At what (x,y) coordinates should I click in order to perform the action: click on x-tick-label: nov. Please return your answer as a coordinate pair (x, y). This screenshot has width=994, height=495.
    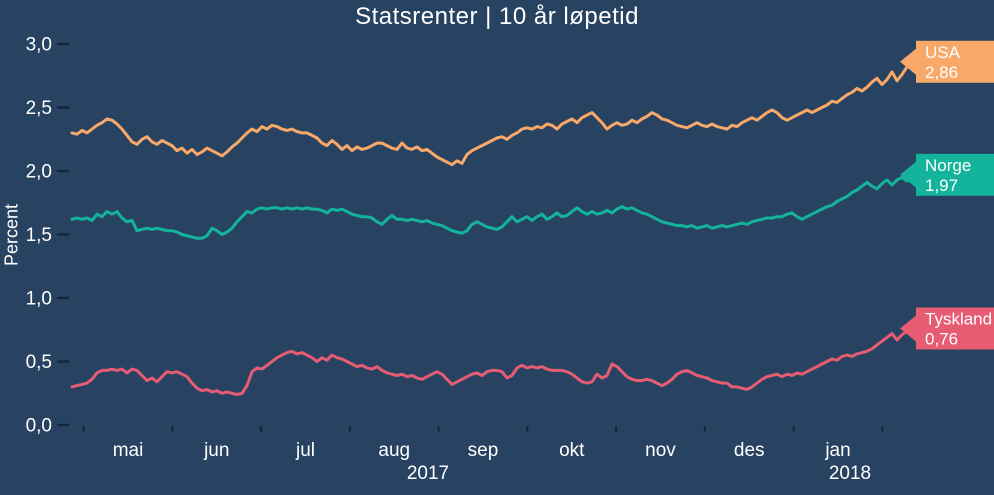
    Looking at the image, I should click on (660, 450).